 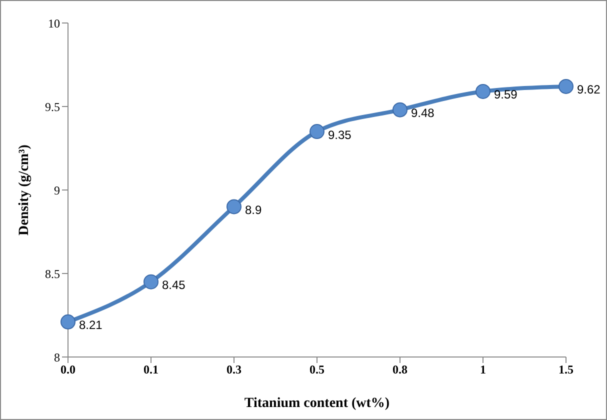 What do you see at coordinates (566, 369) in the screenshot?
I see `x-tick-label: 1.5` at bounding box center [566, 369].